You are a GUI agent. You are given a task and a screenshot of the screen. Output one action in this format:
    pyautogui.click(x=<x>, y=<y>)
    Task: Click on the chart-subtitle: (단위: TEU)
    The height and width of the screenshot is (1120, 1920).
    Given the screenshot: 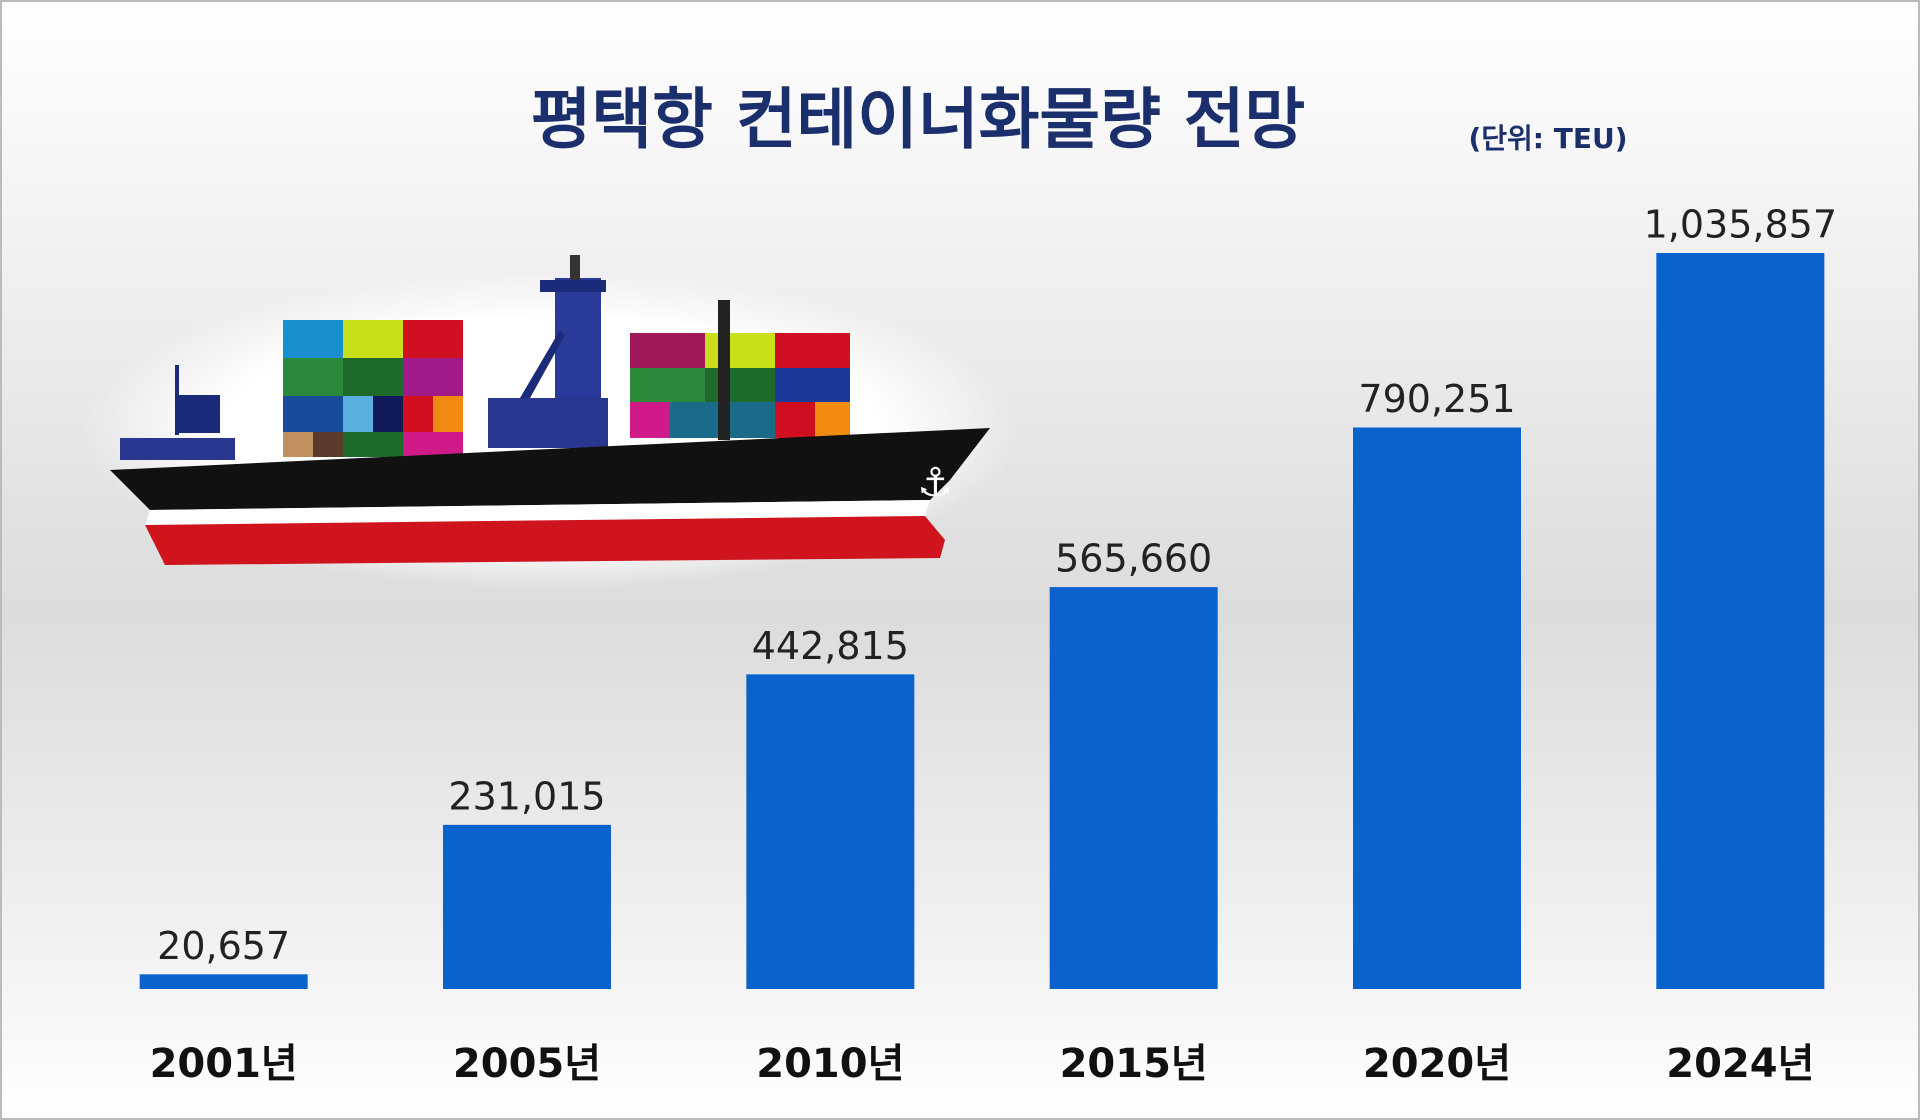 What is the action you would take?
    pyautogui.click(x=1547, y=138)
    